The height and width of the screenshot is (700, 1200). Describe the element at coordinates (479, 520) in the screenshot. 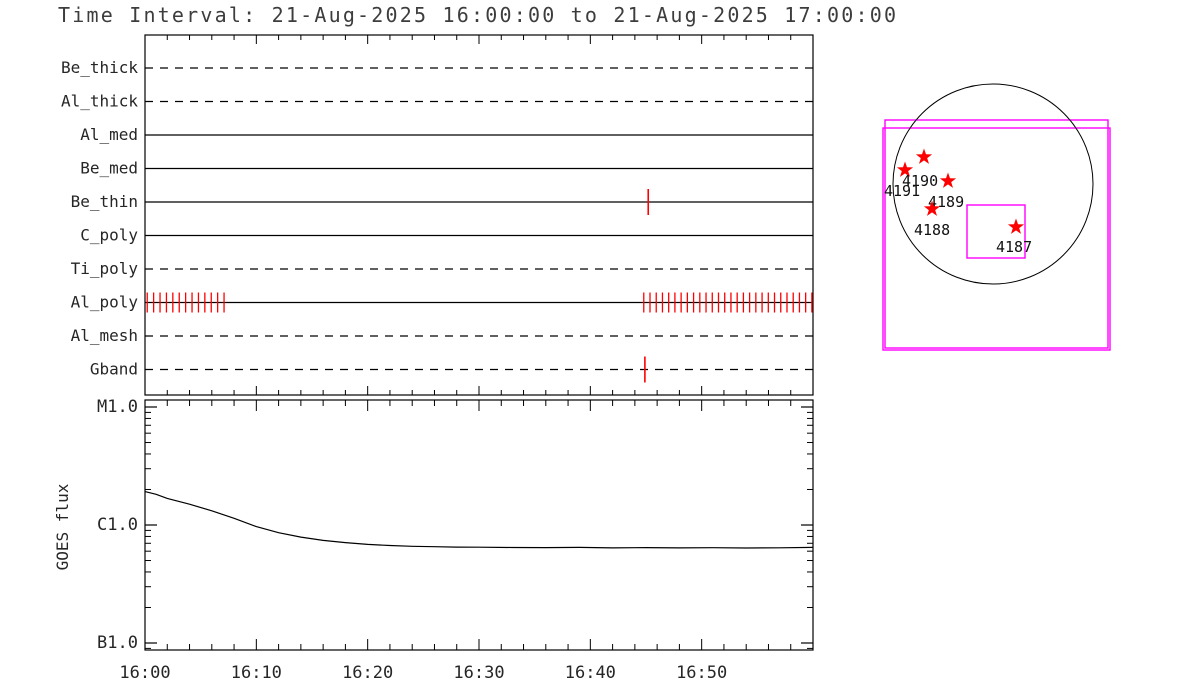

I see `goes-flux-curve` at that location.